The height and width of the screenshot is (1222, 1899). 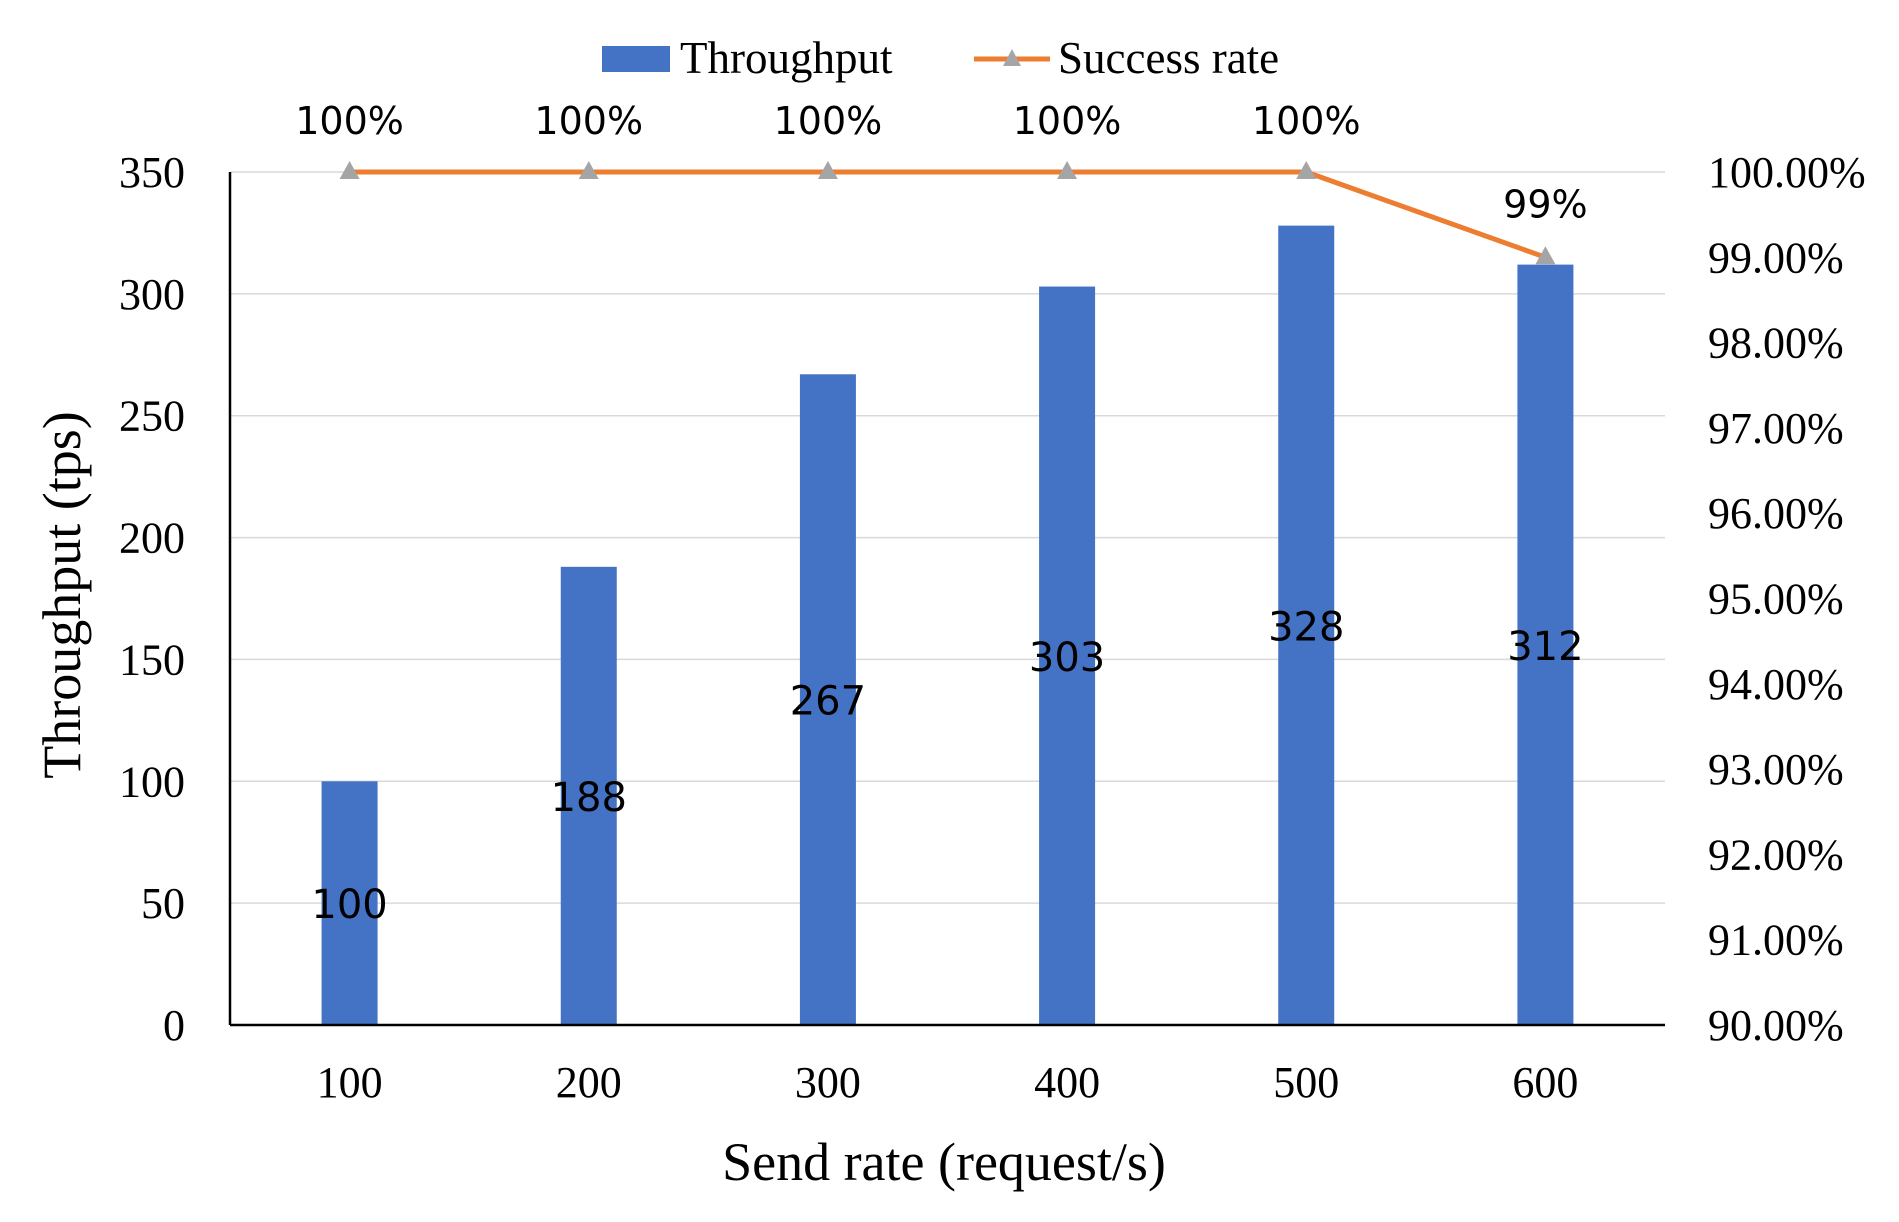 What do you see at coordinates (1545, 204) in the screenshot?
I see `success-rate-label: 99%` at bounding box center [1545, 204].